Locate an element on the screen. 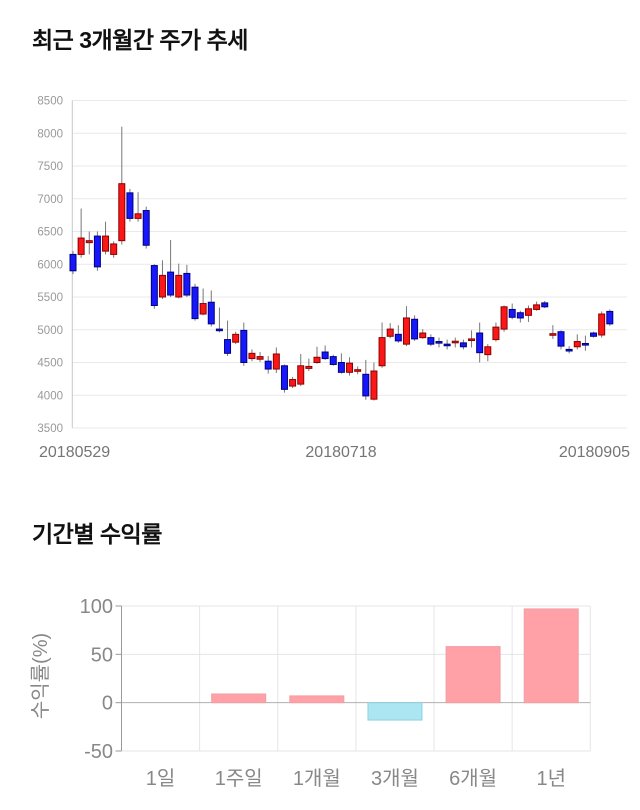 This screenshot has width=640, height=810. x-axis-date-label: 20180529 is located at coordinates (74, 452).